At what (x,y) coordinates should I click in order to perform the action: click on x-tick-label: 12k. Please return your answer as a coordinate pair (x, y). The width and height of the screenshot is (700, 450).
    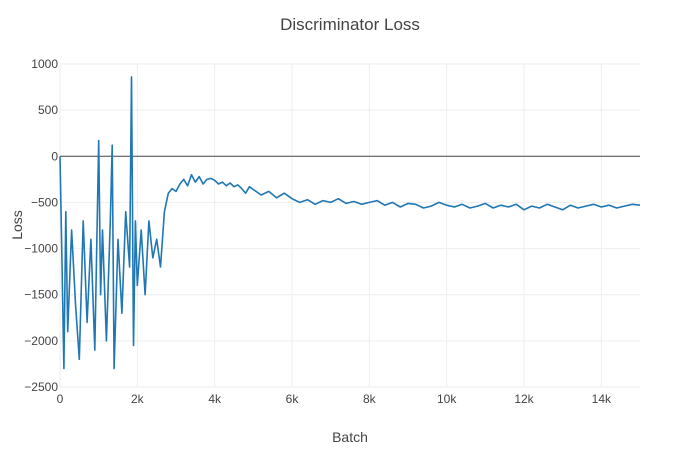
    Looking at the image, I should click on (524, 399).